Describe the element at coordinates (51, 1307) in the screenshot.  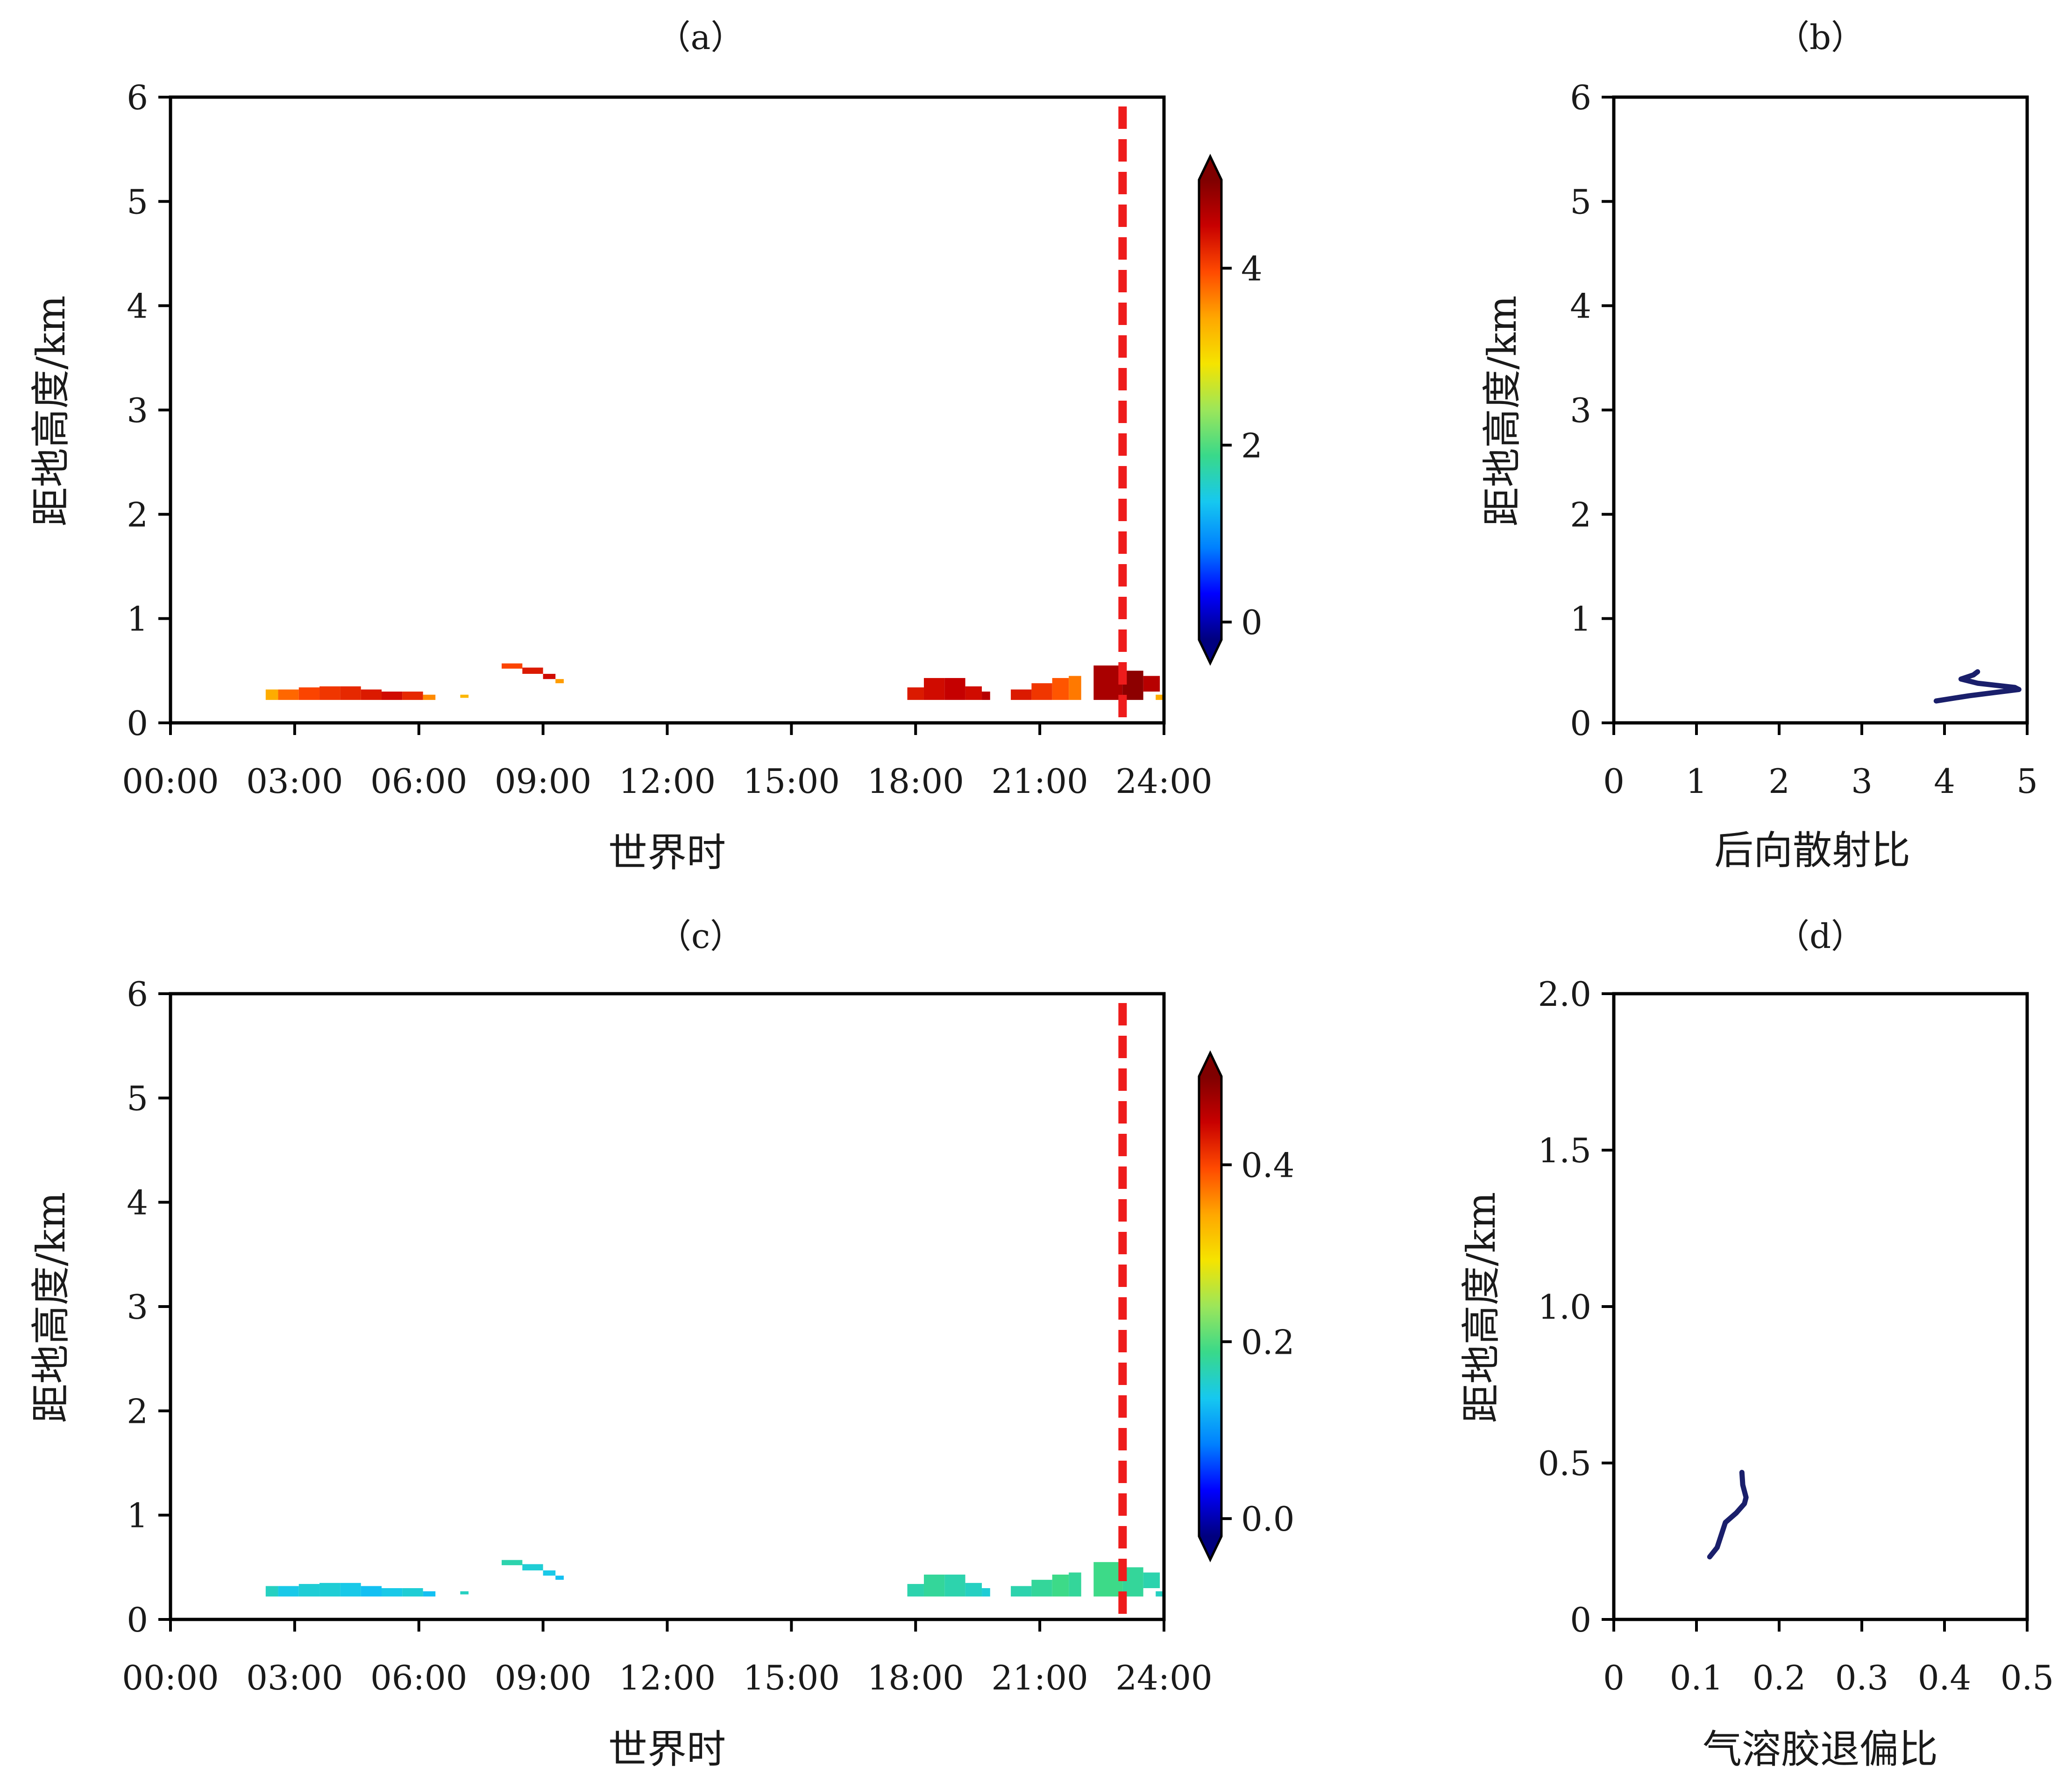
I see `panel-c-ylabel: 距地高度/km` at that location.